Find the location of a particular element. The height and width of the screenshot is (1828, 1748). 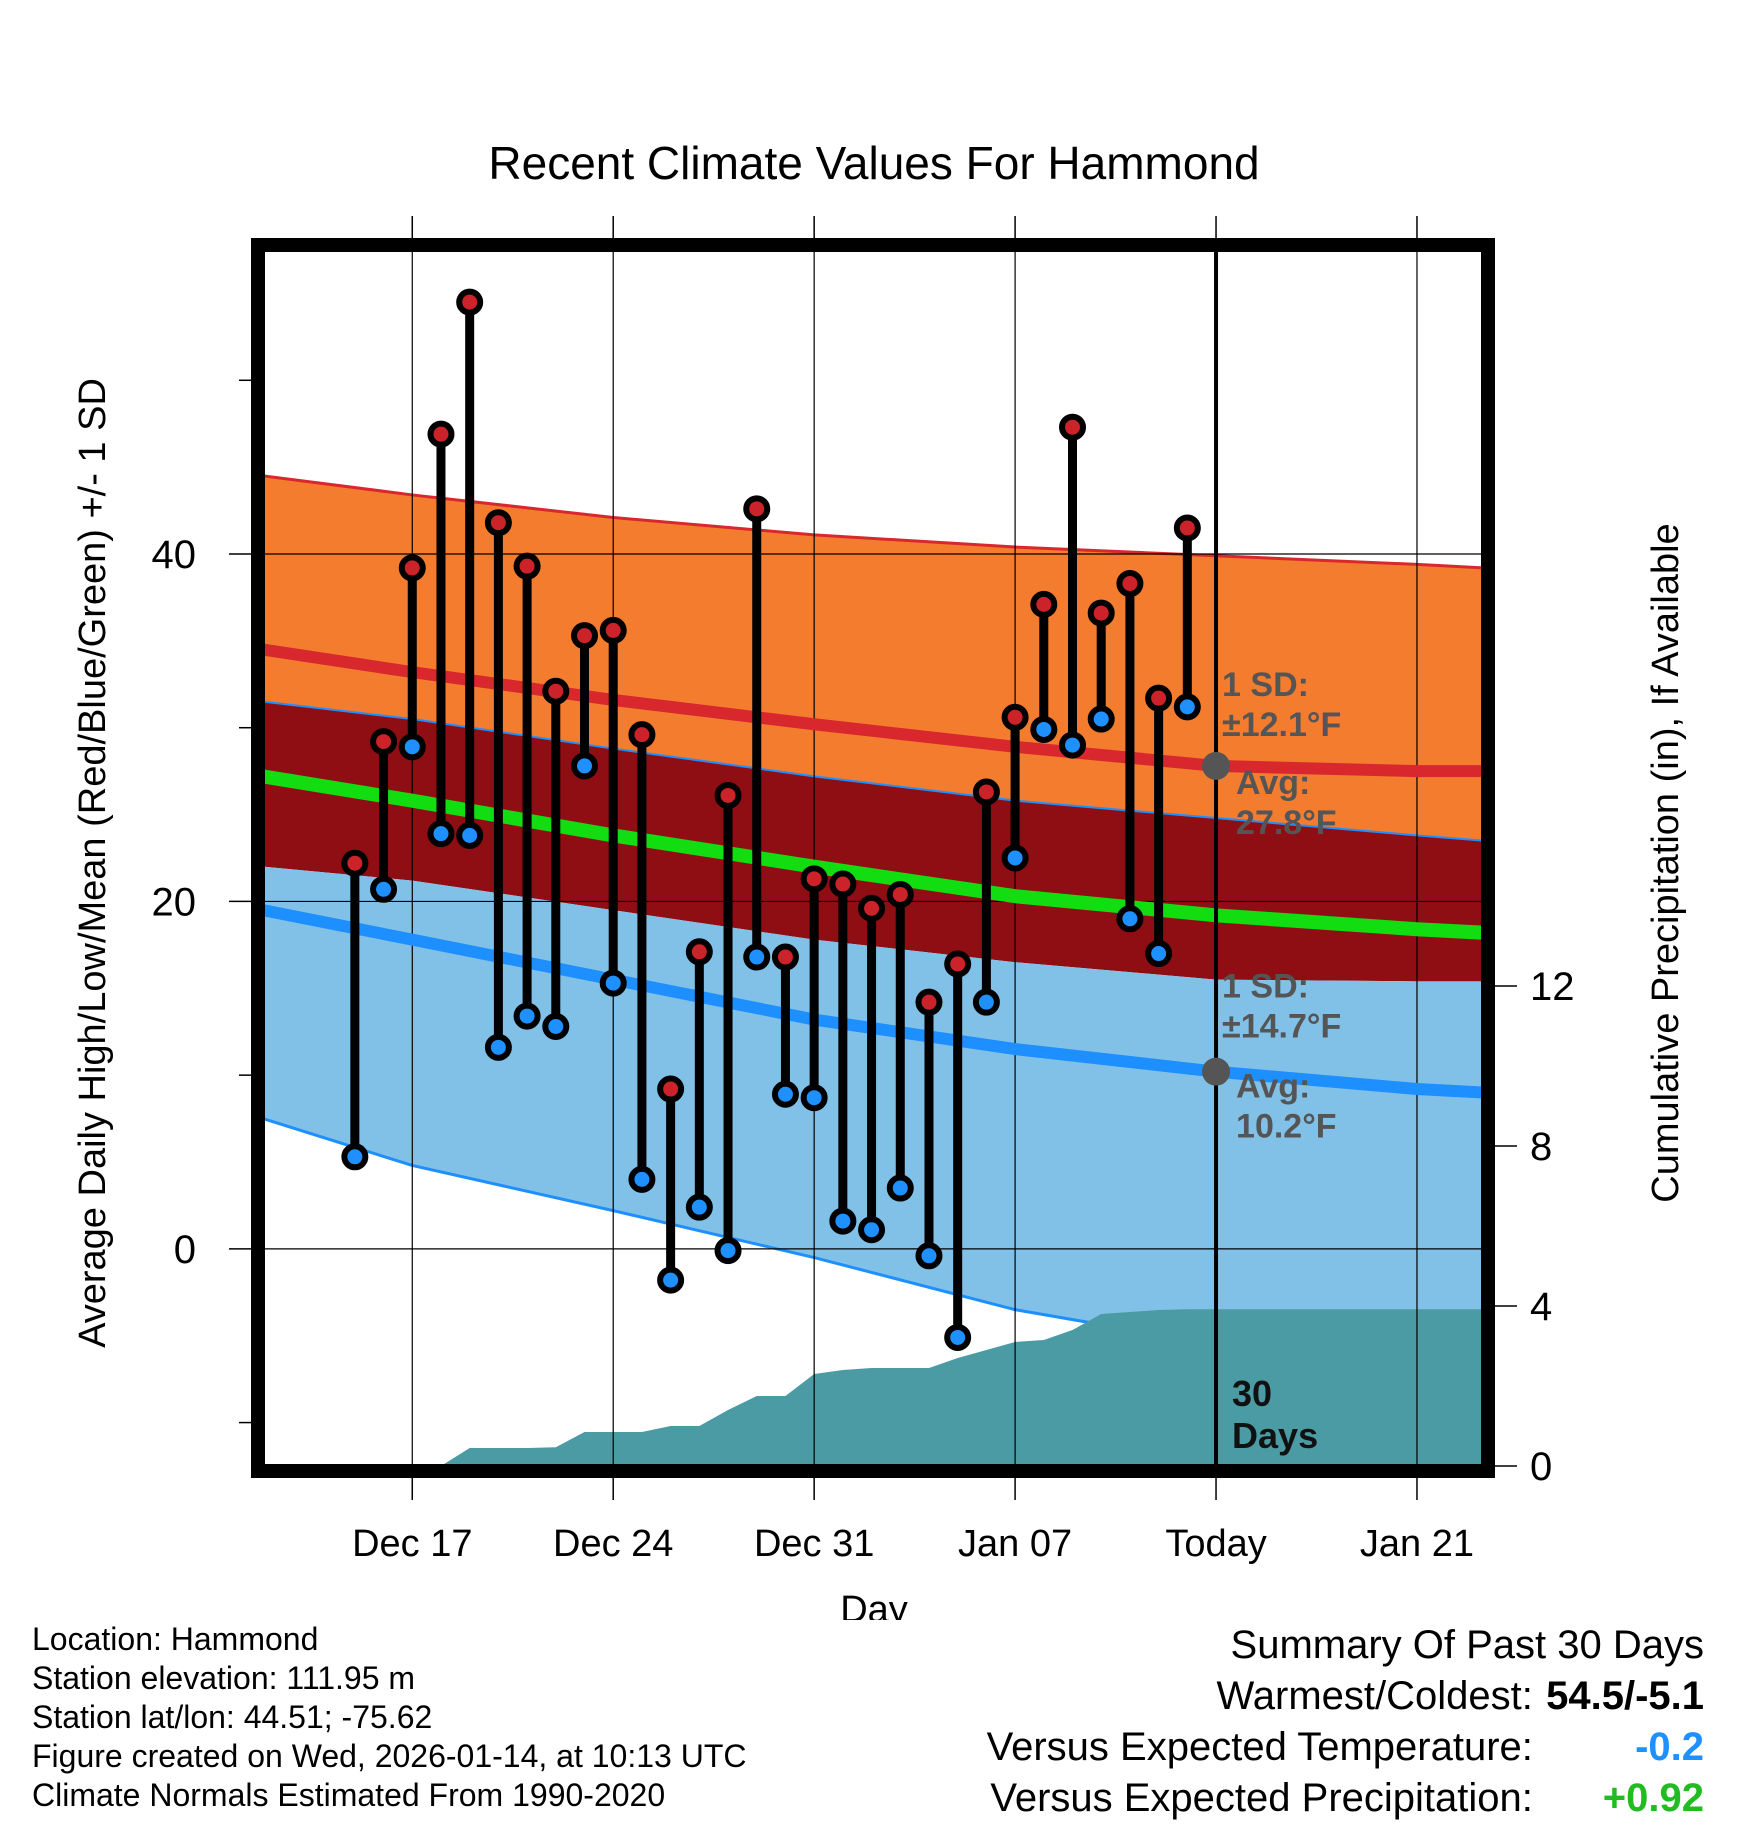

y-tick-label-left: 20 is located at coordinates (174, 902).